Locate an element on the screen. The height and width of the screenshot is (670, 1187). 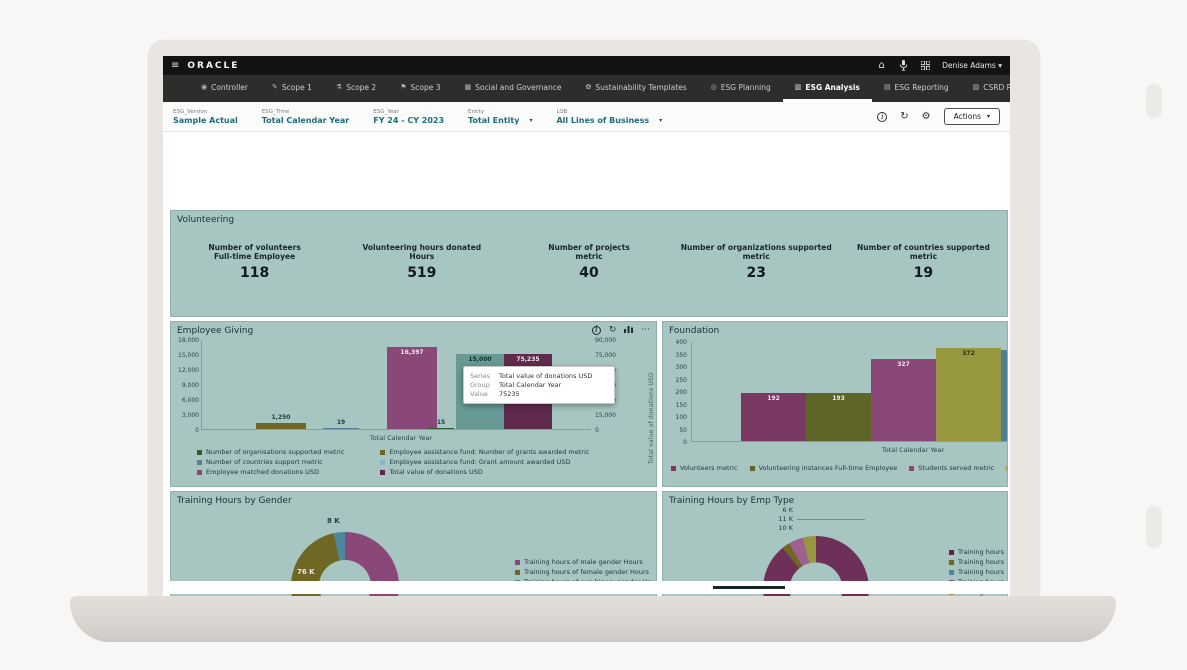
kpi-label-line1: Volunteering hours donated is located at coordinates (422, 247).